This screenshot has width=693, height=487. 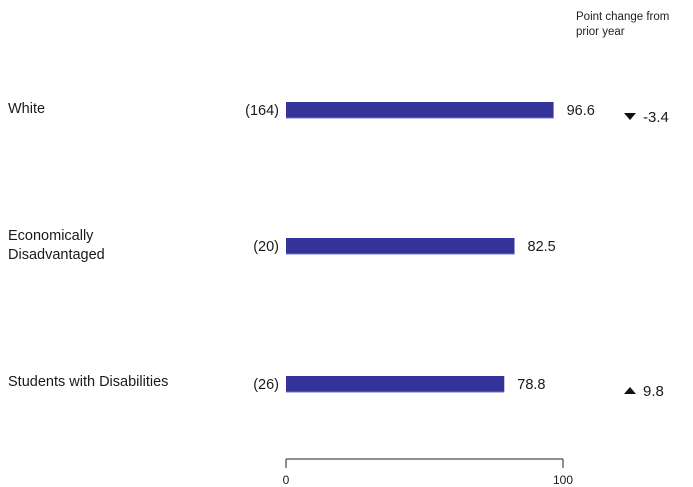 What do you see at coordinates (286, 480) in the screenshot?
I see `x-tick-label-0: 0` at bounding box center [286, 480].